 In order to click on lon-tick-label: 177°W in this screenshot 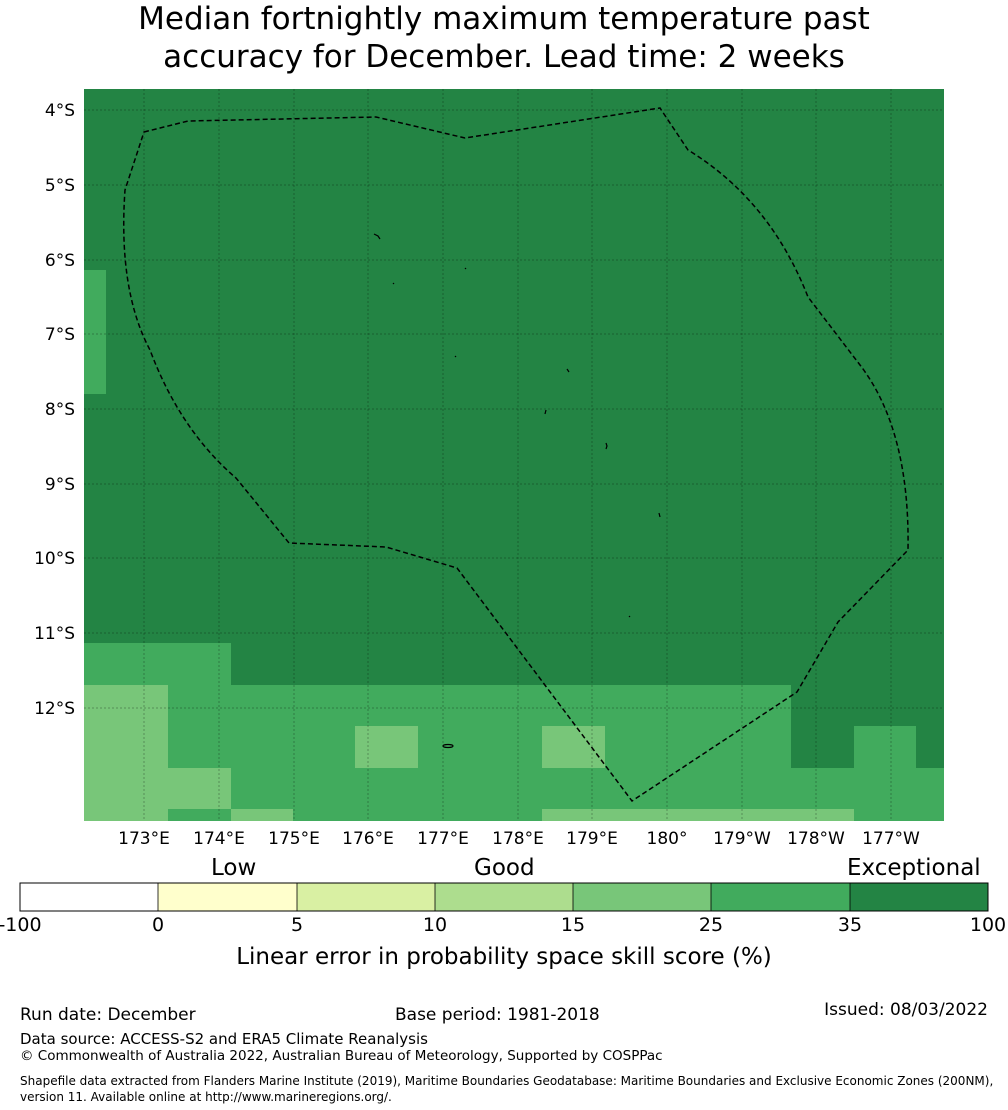, I will do `click(891, 839)`.